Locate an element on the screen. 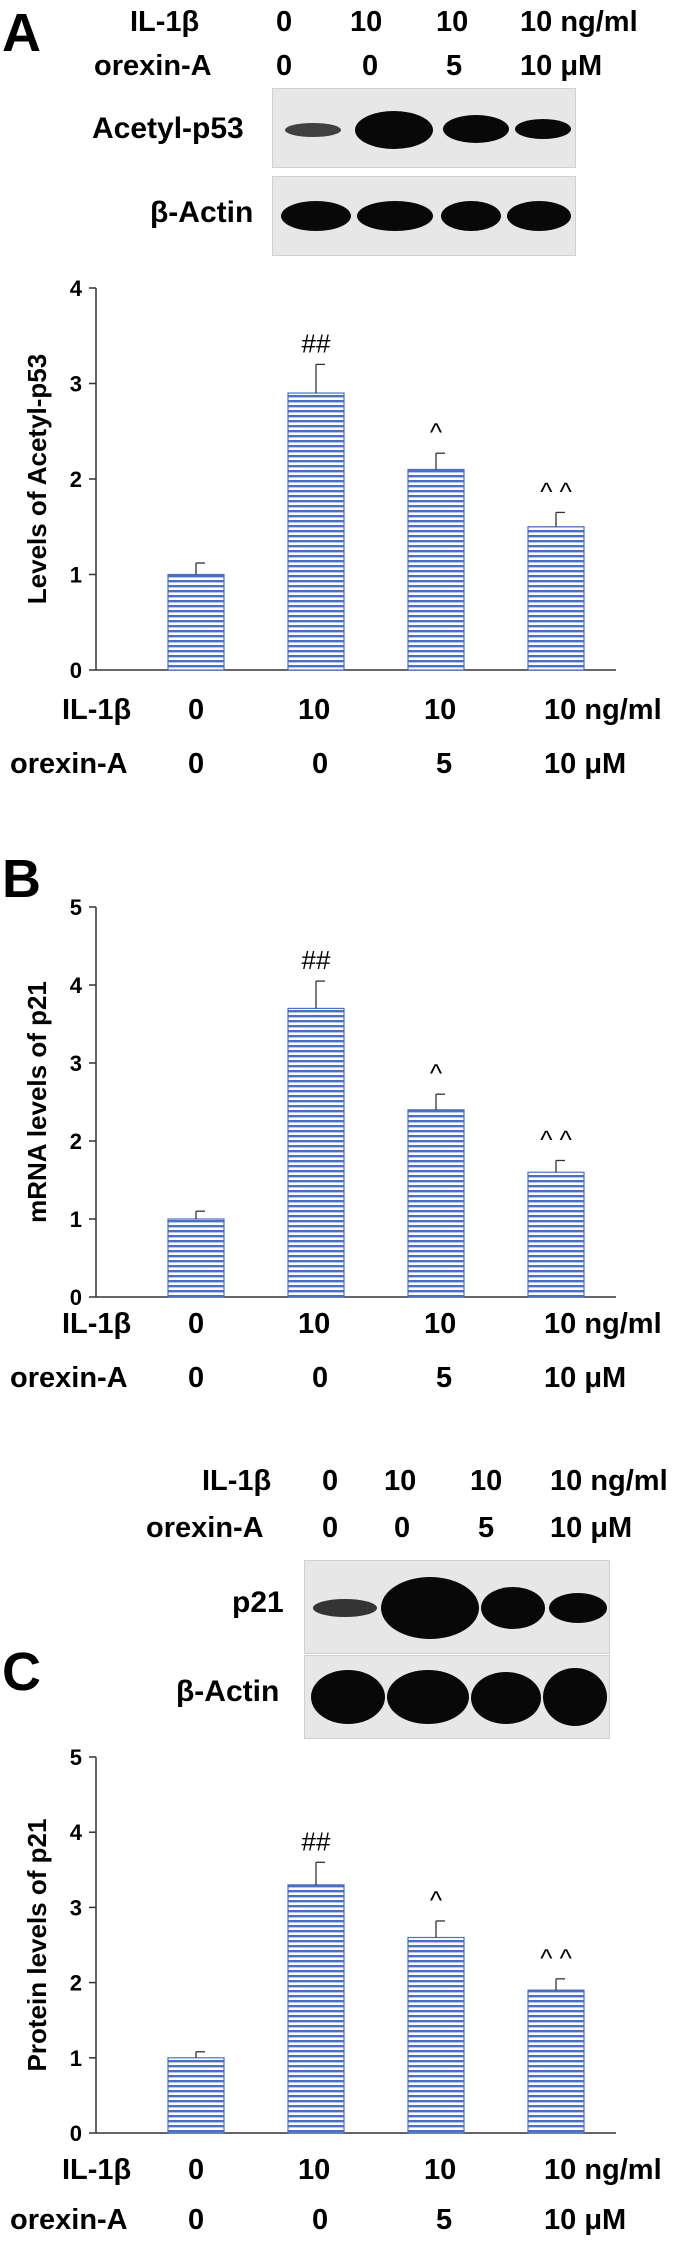 The width and height of the screenshot is (699, 2250). blot-a-il1b-label: IL-1β is located at coordinates (165, 22).